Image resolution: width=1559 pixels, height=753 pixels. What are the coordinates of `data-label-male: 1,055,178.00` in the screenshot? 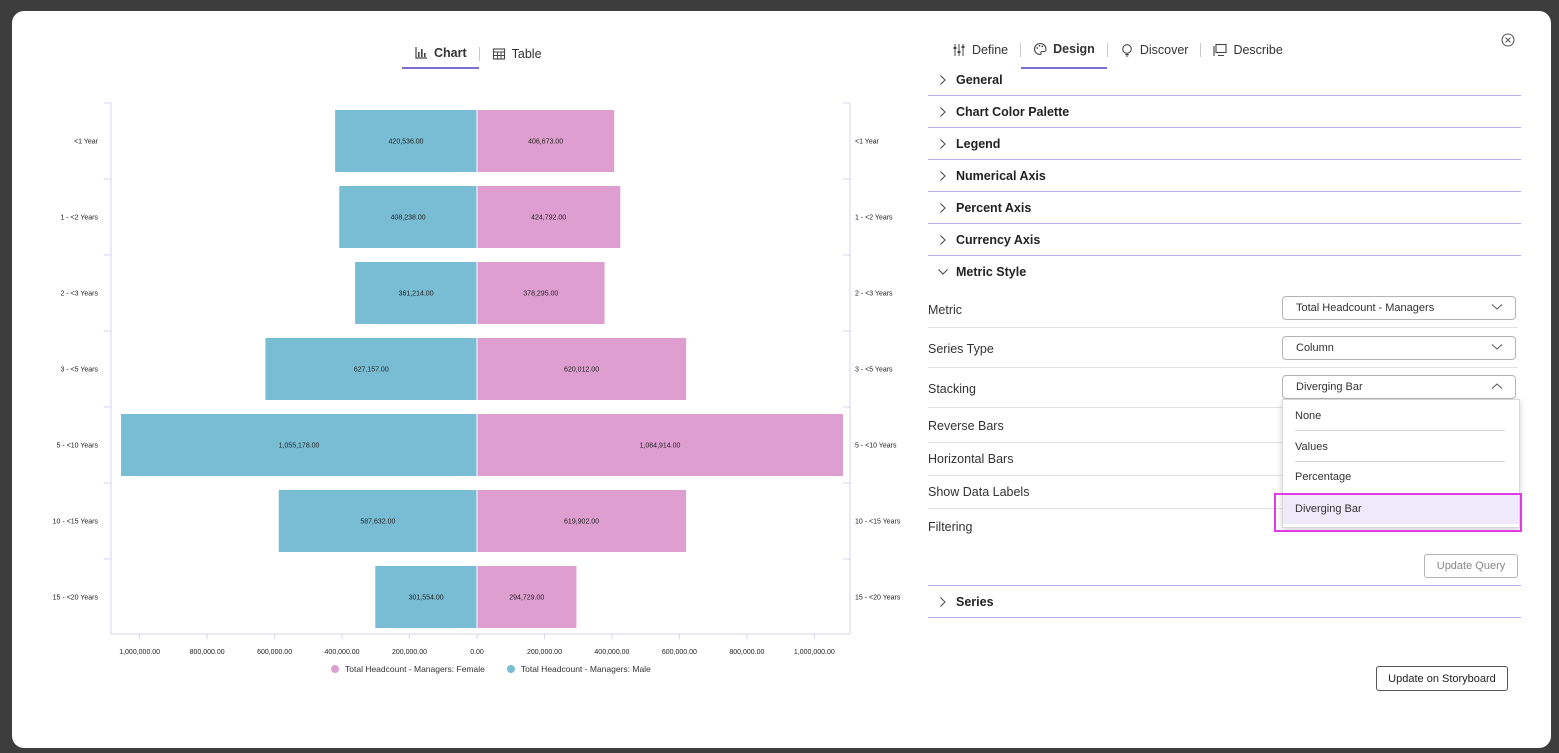 It's located at (299, 446).